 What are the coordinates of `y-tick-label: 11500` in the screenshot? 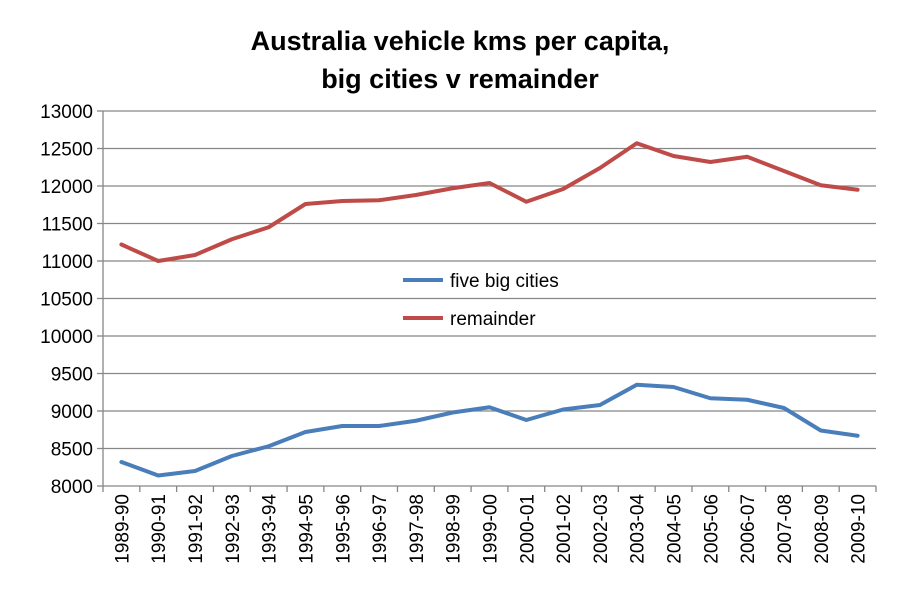 It's located at (67, 225).